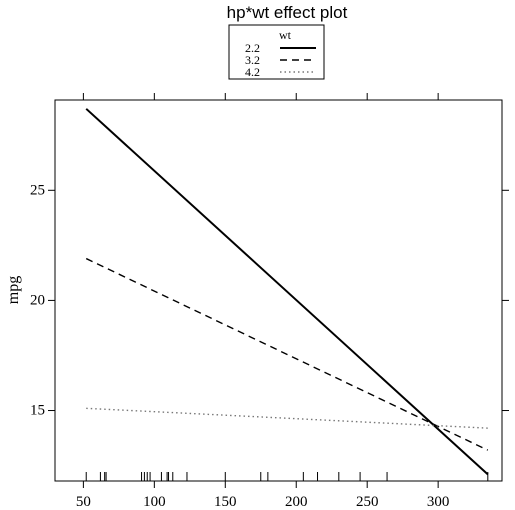 Image resolution: width=515 pixels, height=510 pixels. Describe the element at coordinates (37, 190) in the screenshot. I see `y-tick-label: 25` at that location.